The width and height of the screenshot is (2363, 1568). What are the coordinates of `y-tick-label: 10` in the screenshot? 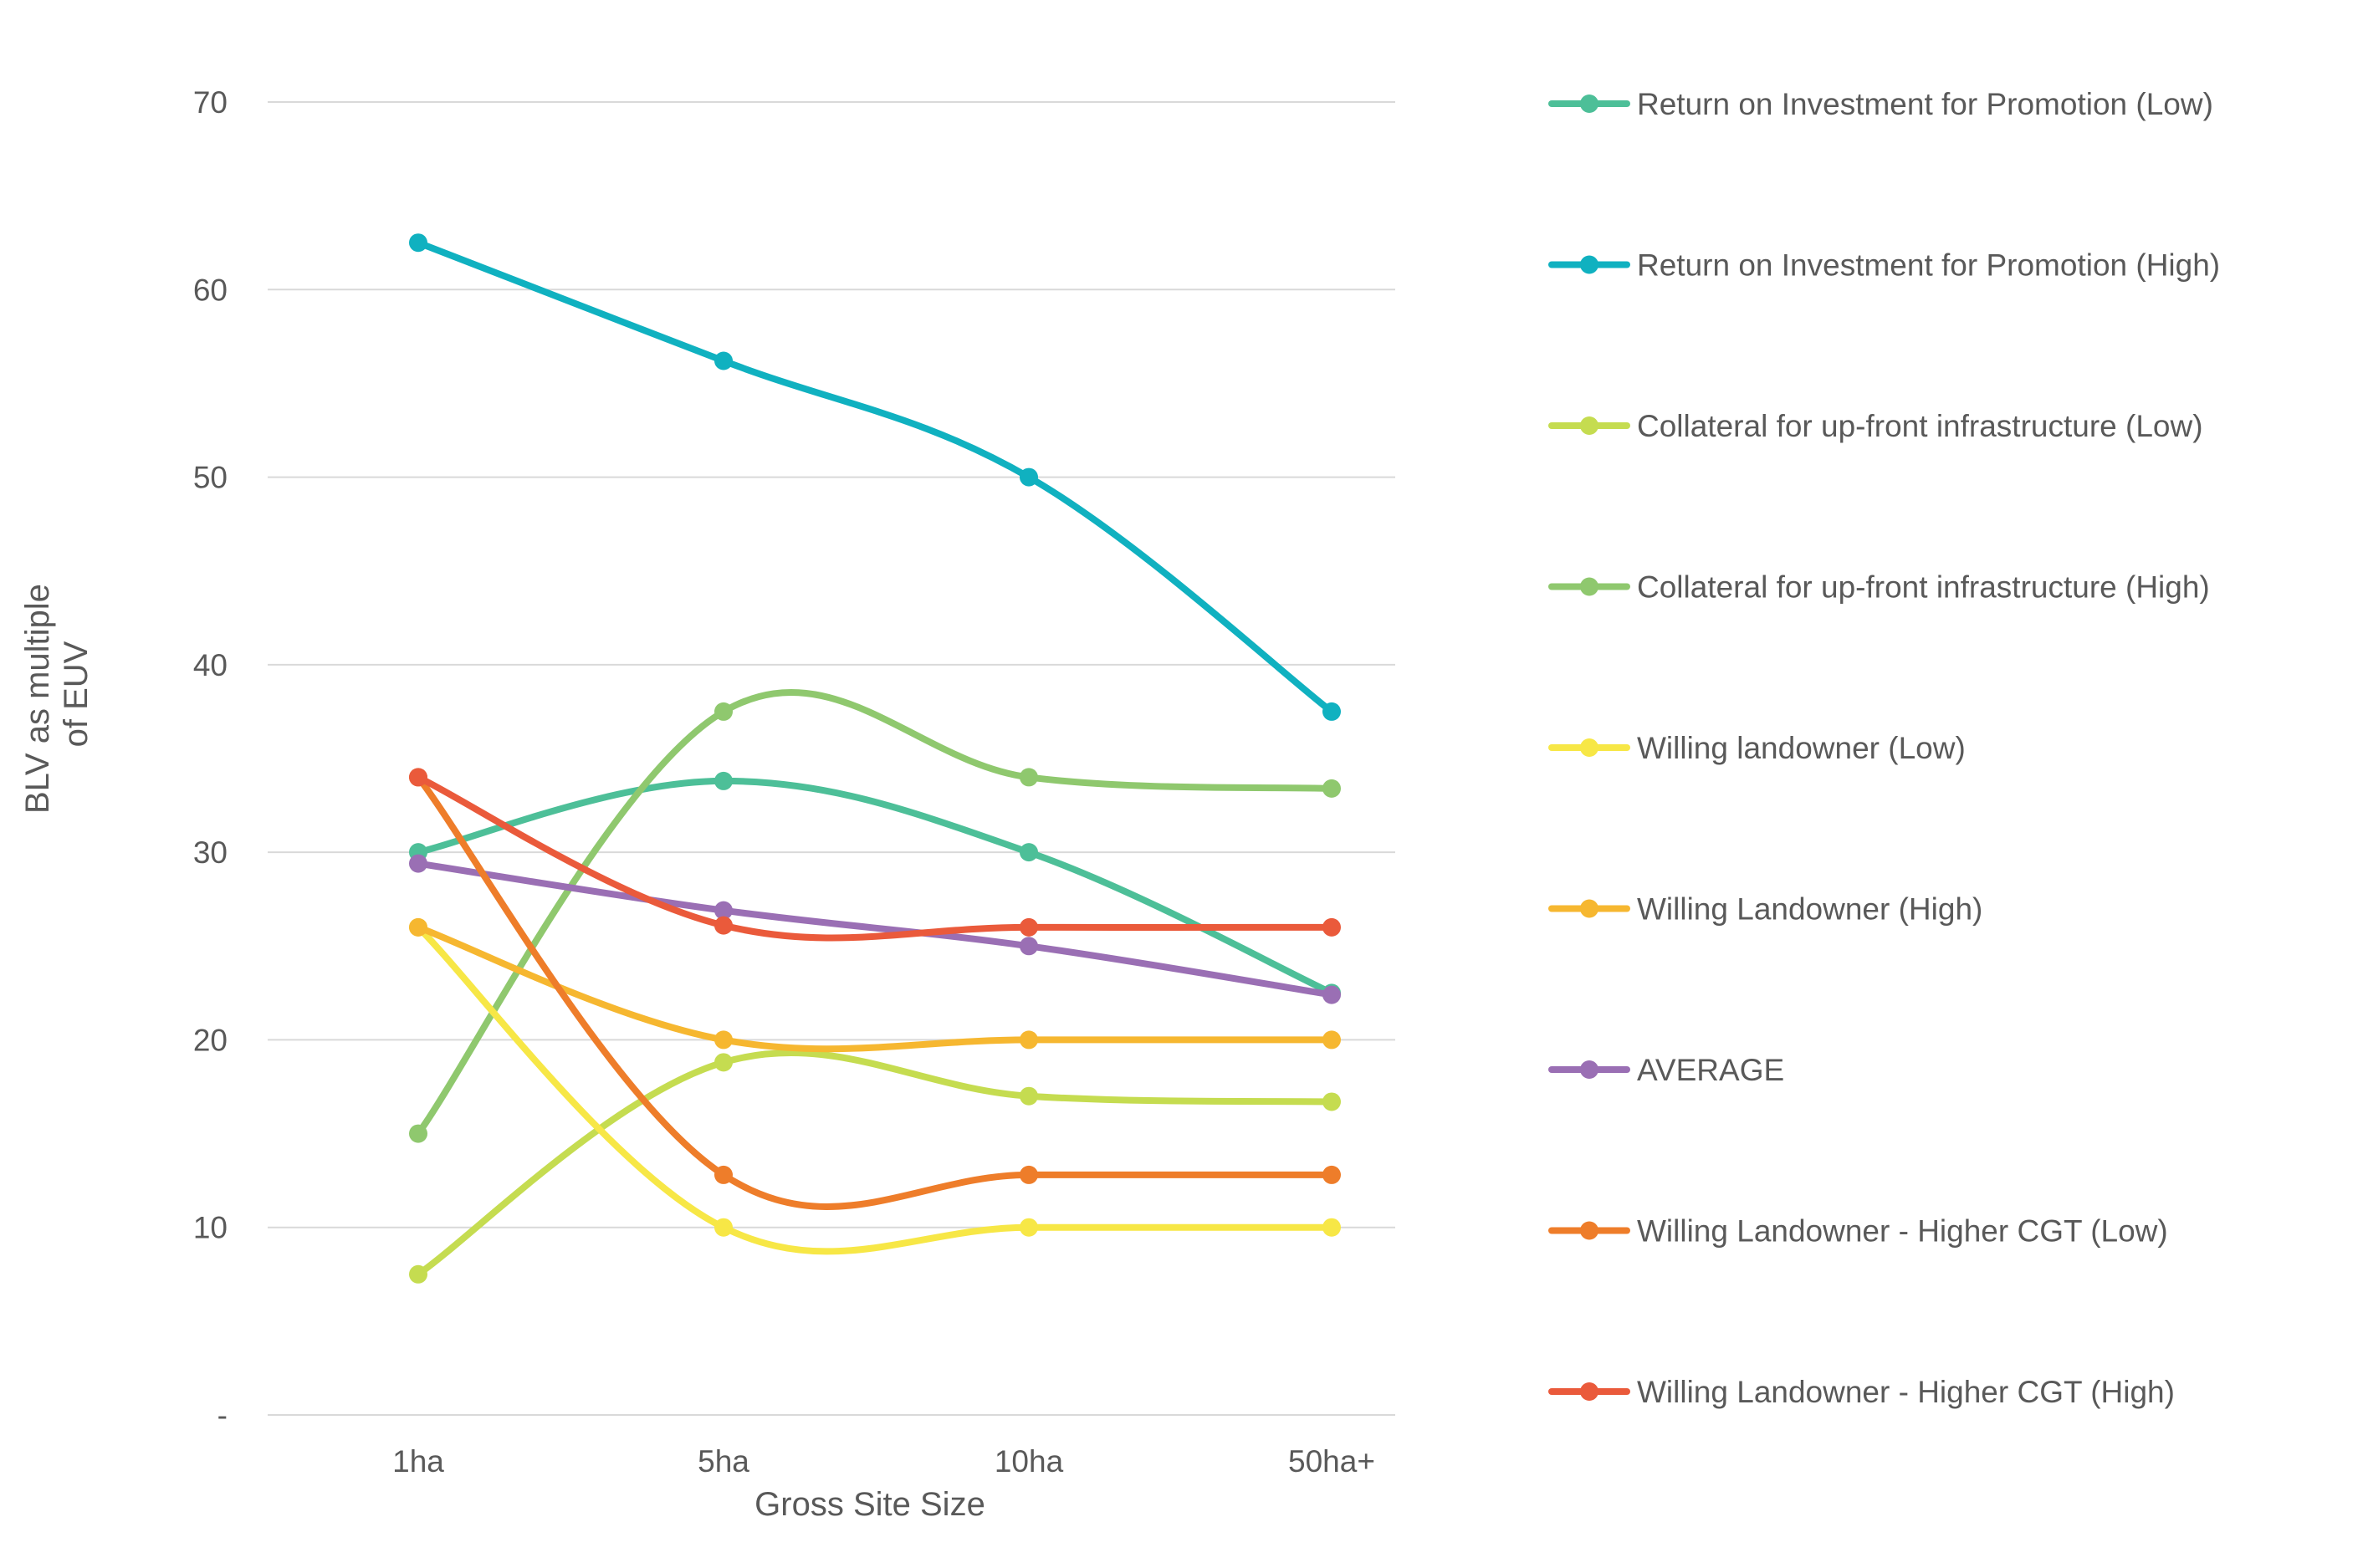 It's located at (211, 1228).